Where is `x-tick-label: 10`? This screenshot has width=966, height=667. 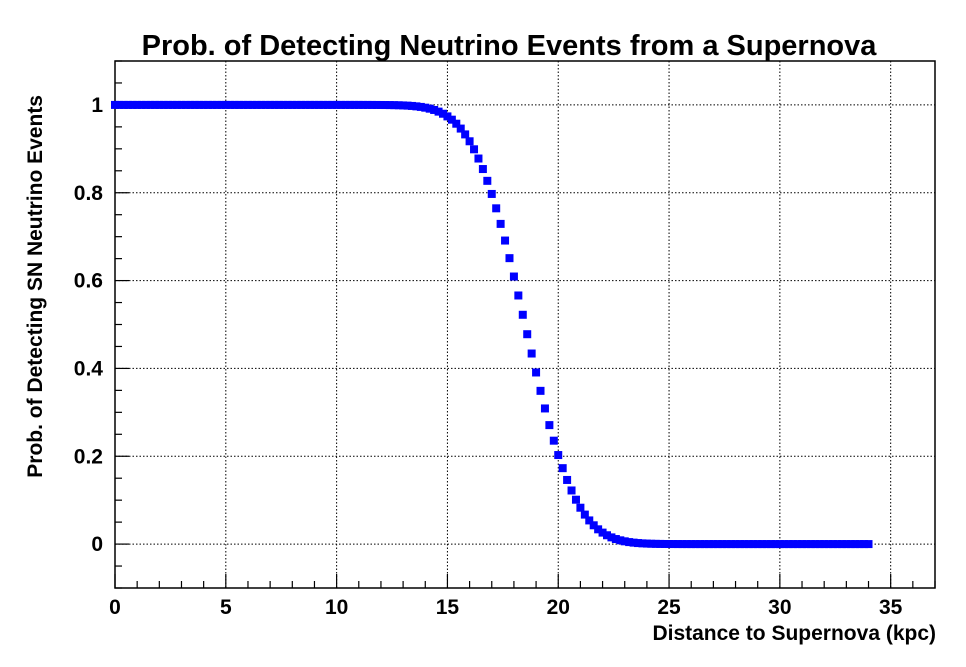
x-tick-label: 10 is located at coordinates (336, 607).